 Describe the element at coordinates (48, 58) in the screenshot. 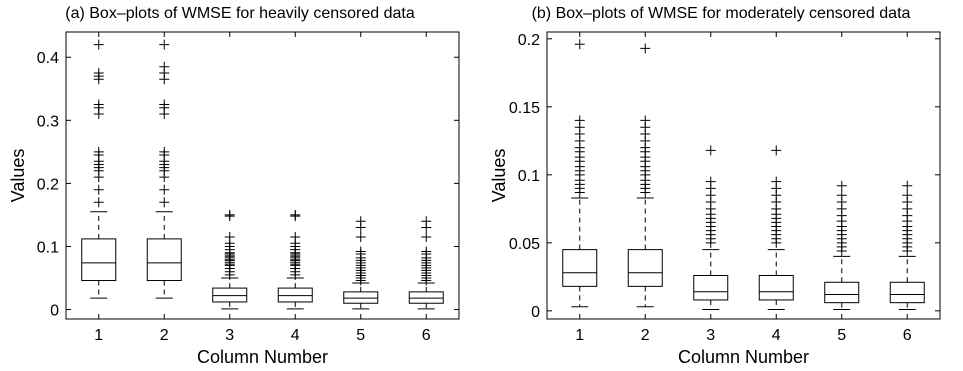

I see `y-tick-label: 0.4` at that location.